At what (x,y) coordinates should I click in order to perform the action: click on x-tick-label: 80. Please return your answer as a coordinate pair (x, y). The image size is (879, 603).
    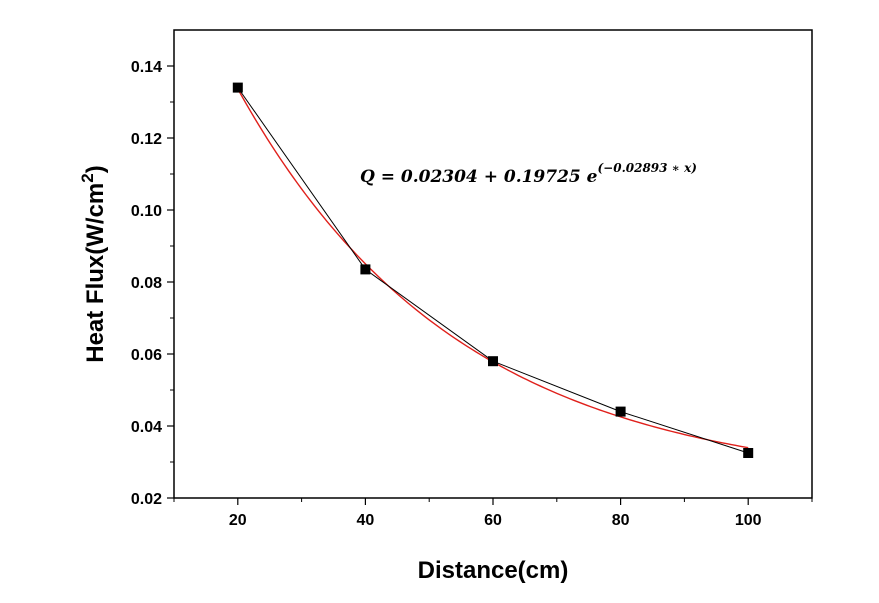
    Looking at the image, I should click on (621, 520).